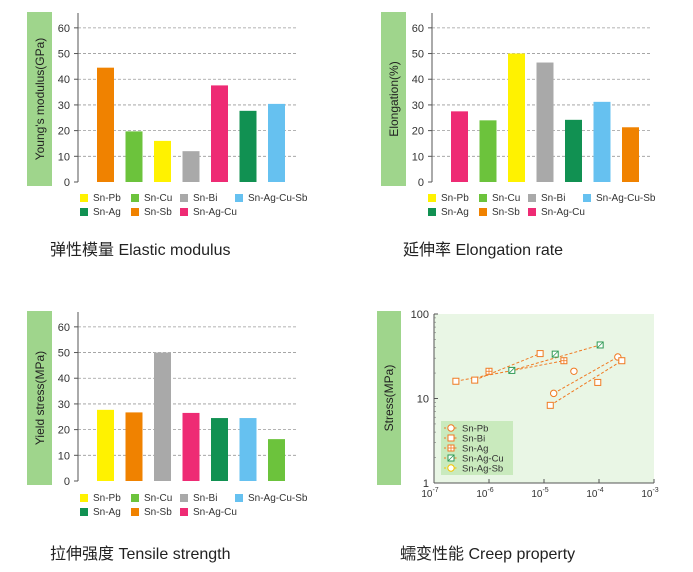 This screenshot has width=693, height=572. What do you see at coordinates (594, 493) in the screenshot?
I see `x-tick-label: 10⁻⁴` at bounding box center [594, 493].